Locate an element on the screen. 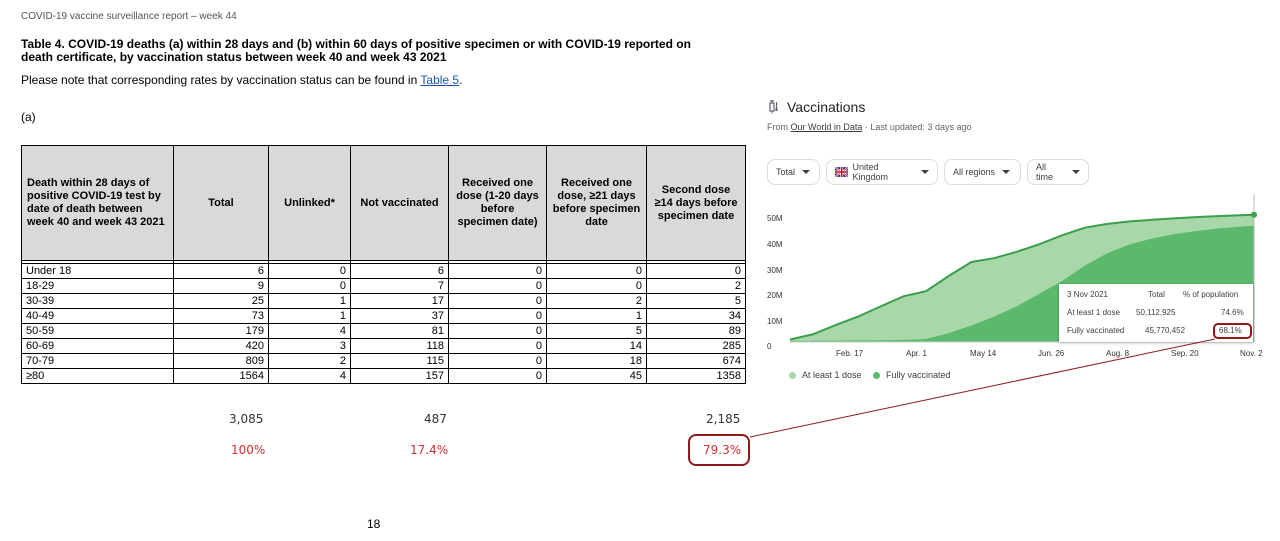 The width and height of the screenshot is (1280, 541). y-tick-label: 0 is located at coordinates (769, 346).